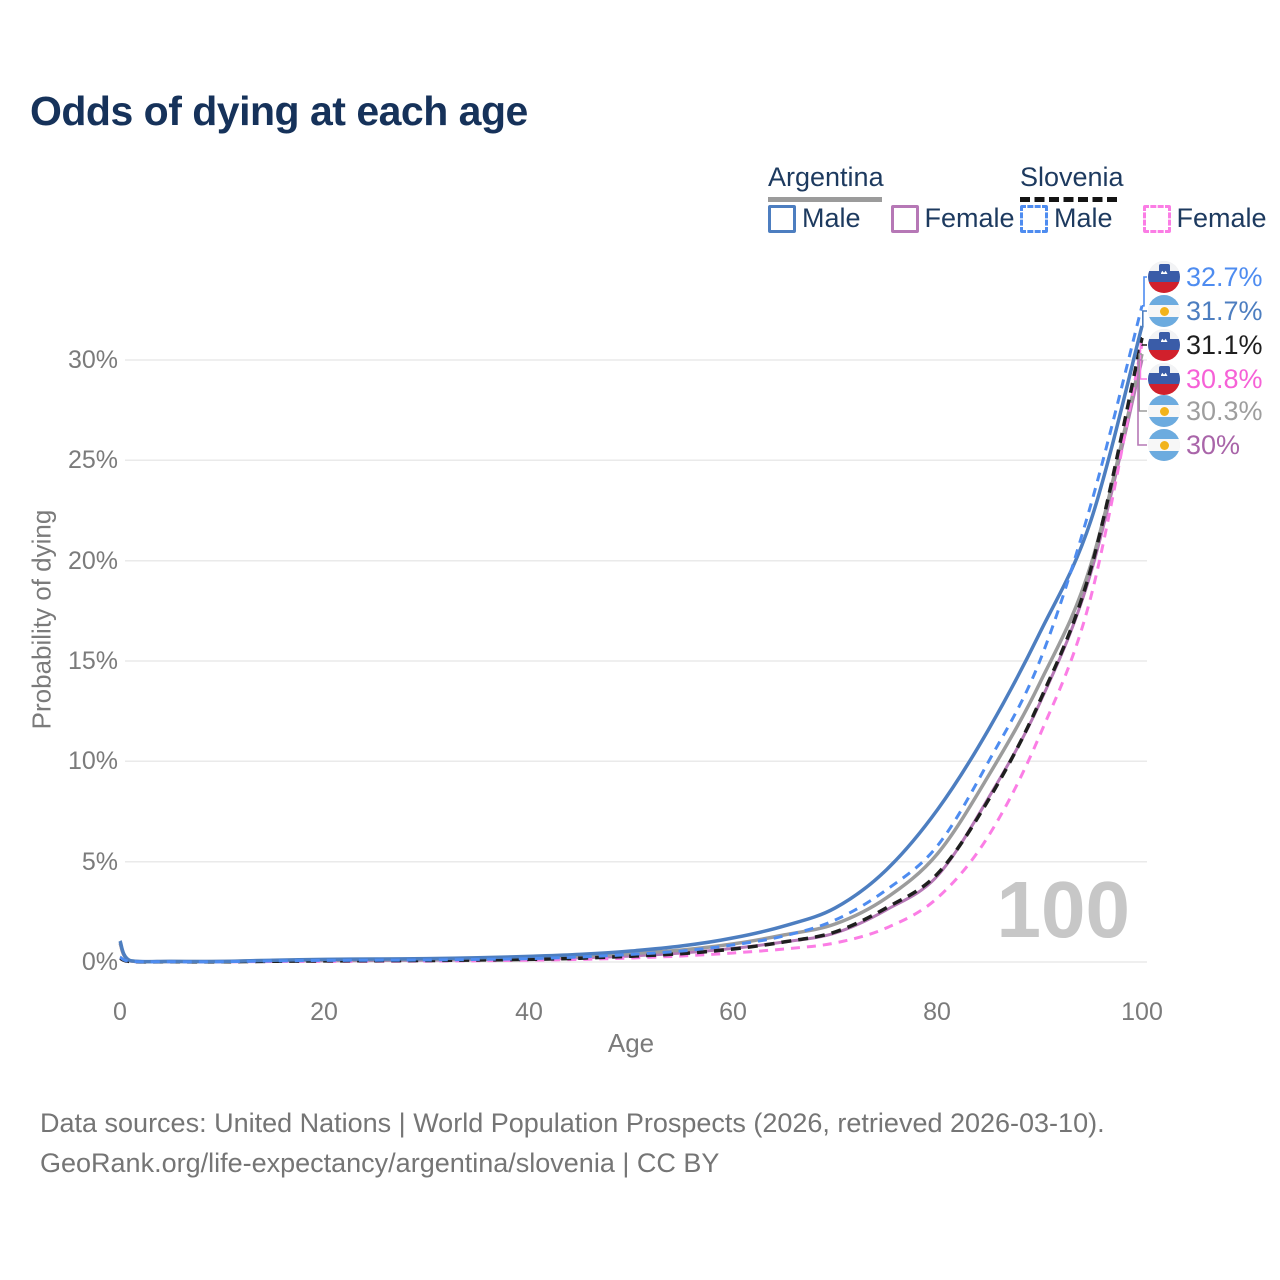 This screenshot has width=1280, height=1280. Describe the element at coordinates (1083, 218) in the screenshot. I see `legend-label-slovenia-male: Male` at that location.